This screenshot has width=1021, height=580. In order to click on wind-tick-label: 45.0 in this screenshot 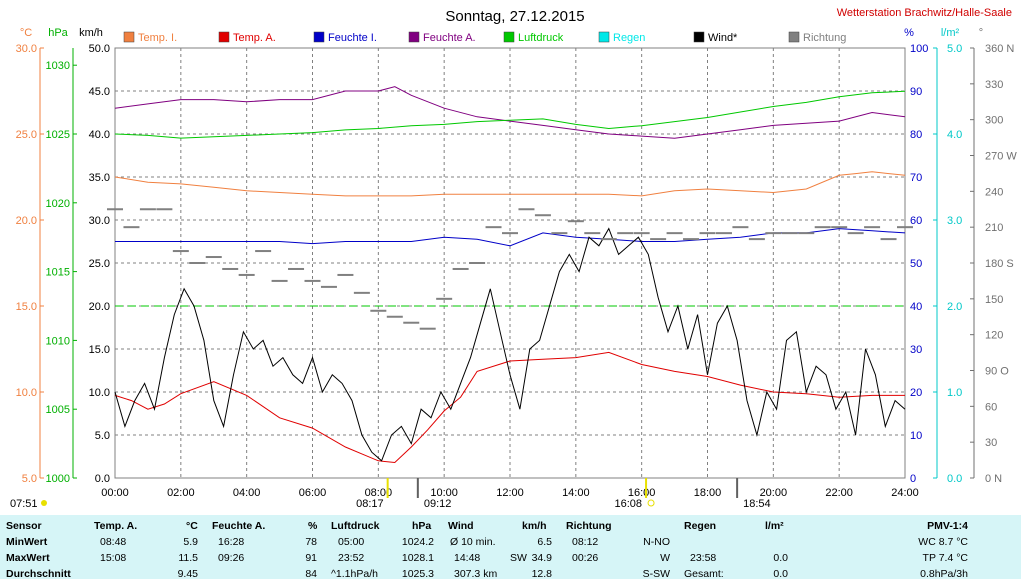, I will do `click(99, 92)`.